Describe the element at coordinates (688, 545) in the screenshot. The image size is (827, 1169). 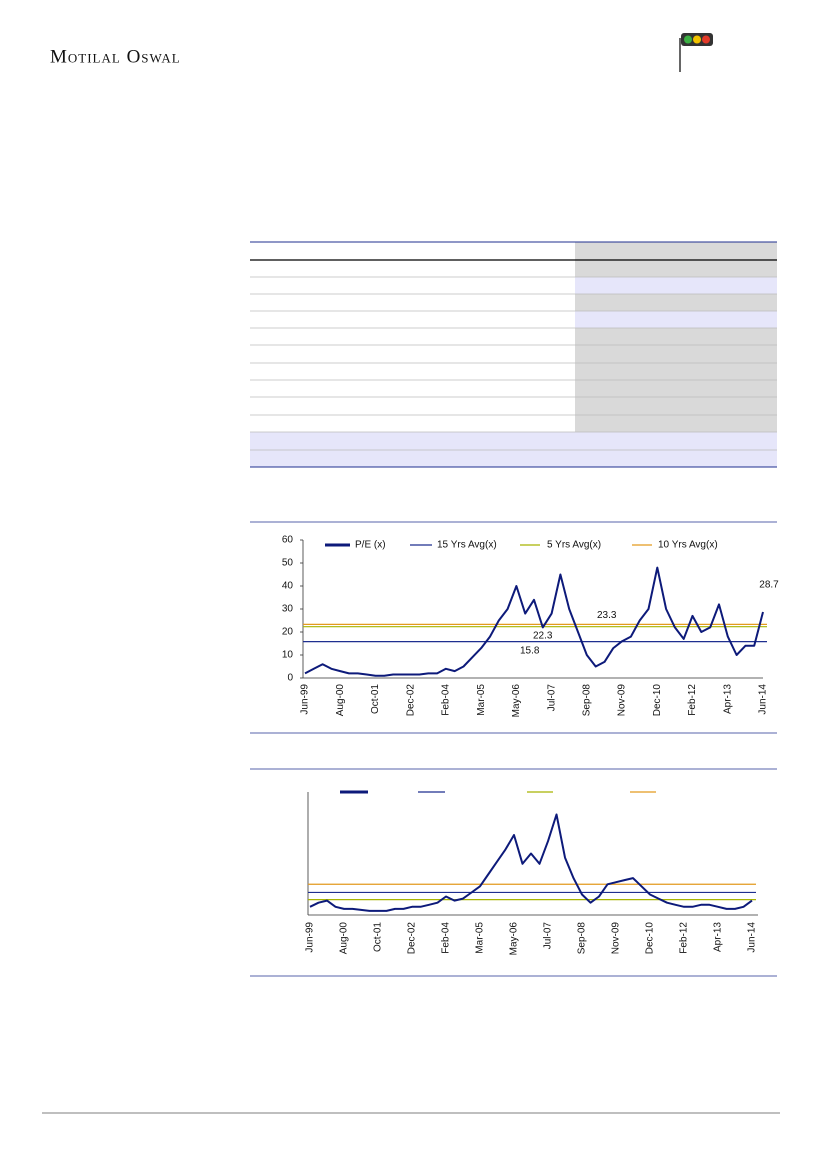
I see `legend-label: 10 Yrs Avg(x)` at that location.